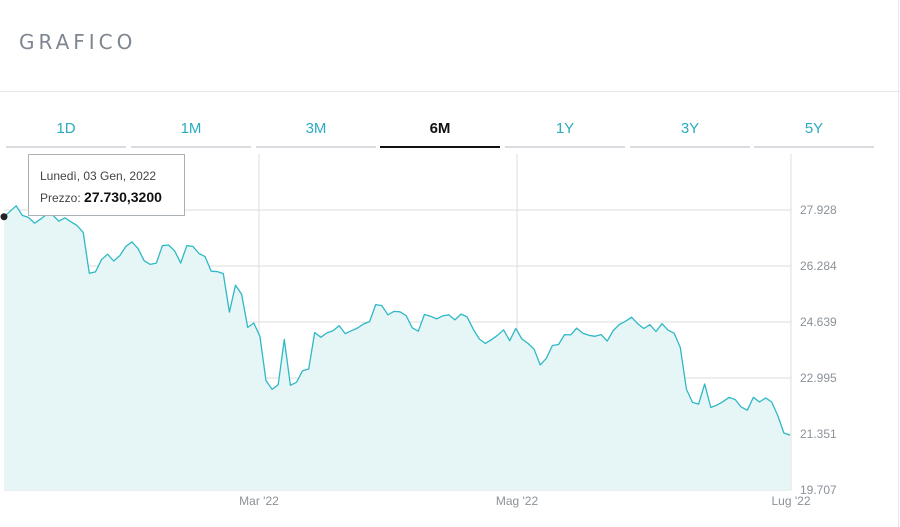  Describe the element at coordinates (259, 501) in the screenshot. I see `x-tick-label: Mar '22` at that location.